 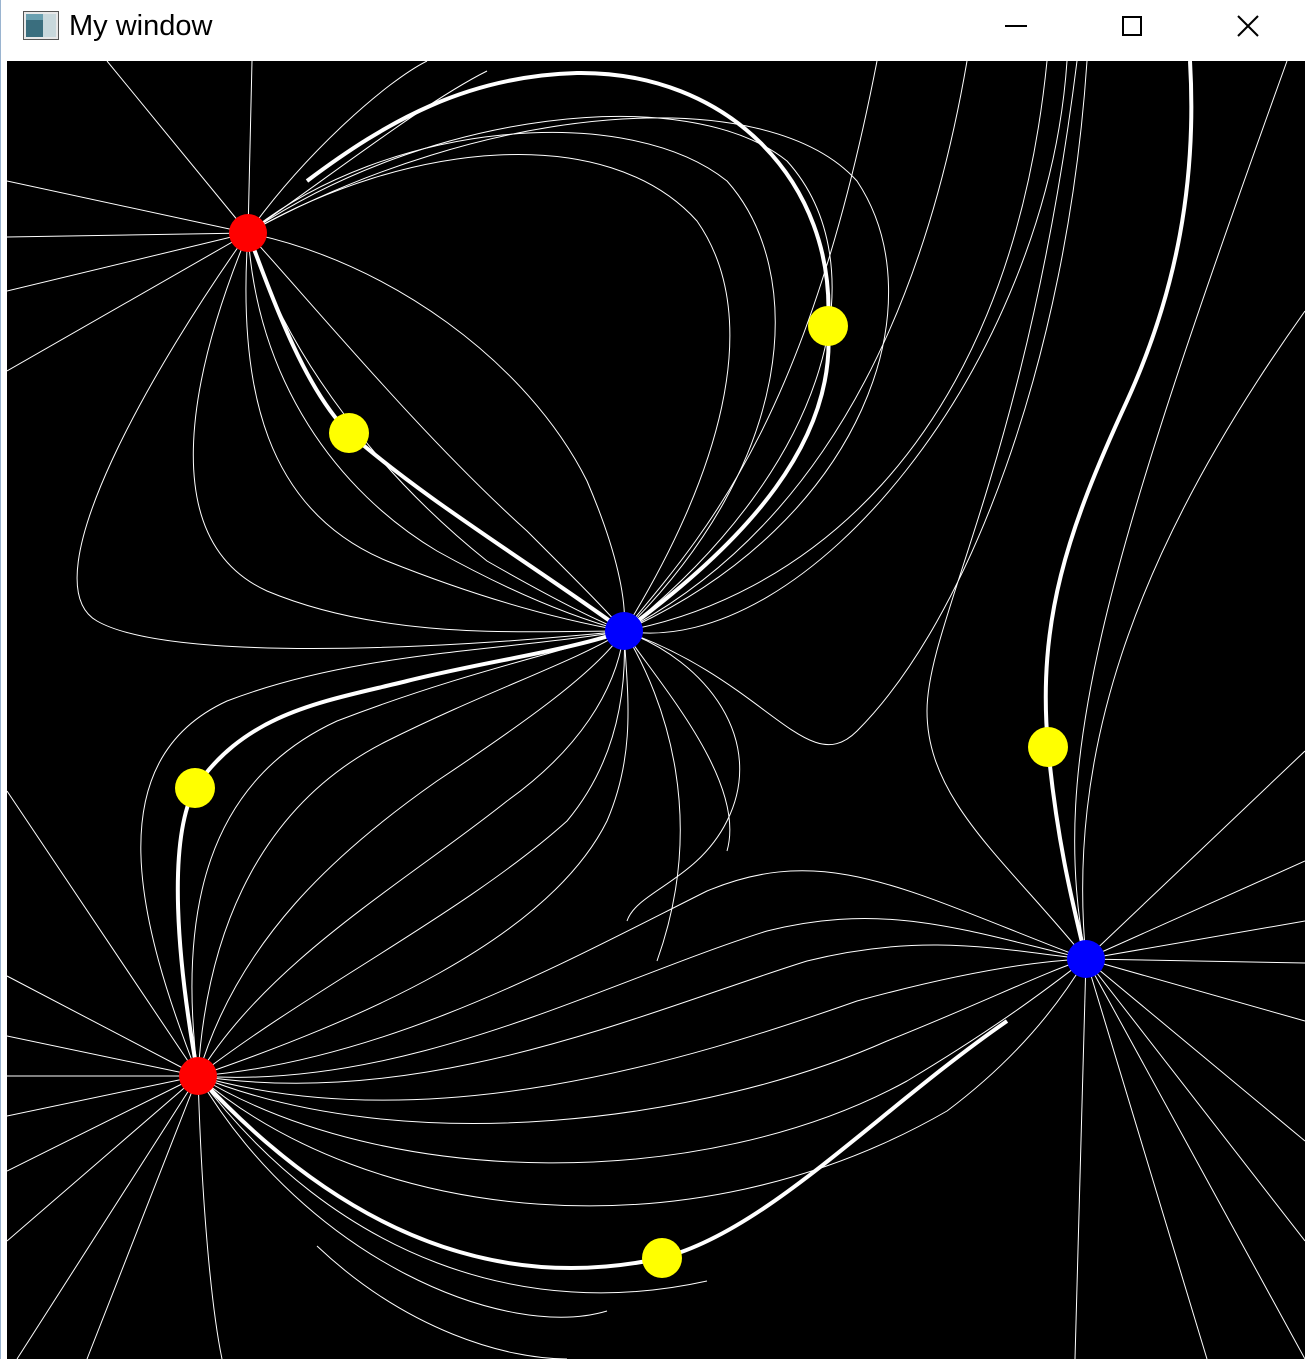 What do you see at coordinates (141, 26) in the screenshot?
I see `window-title: My window` at bounding box center [141, 26].